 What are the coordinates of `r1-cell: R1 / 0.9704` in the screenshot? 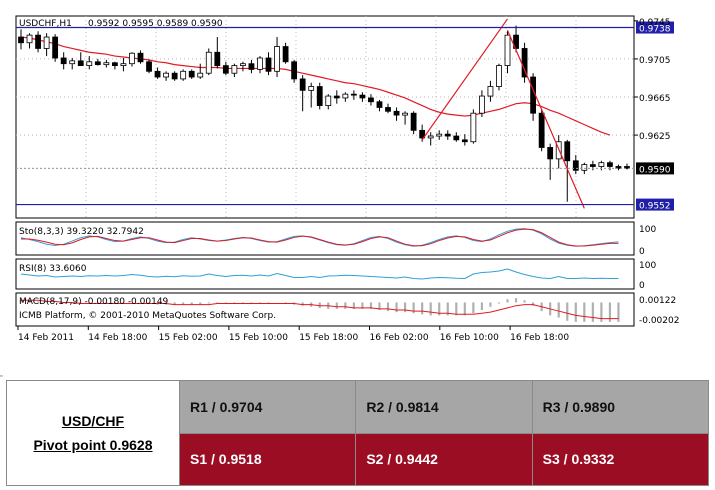 It's located at (267, 407).